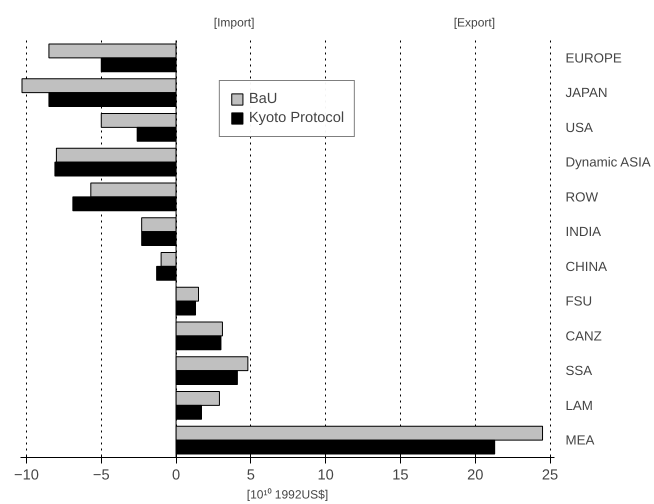  What do you see at coordinates (250, 476) in the screenshot?
I see `x-tick-label: 5` at bounding box center [250, 476].